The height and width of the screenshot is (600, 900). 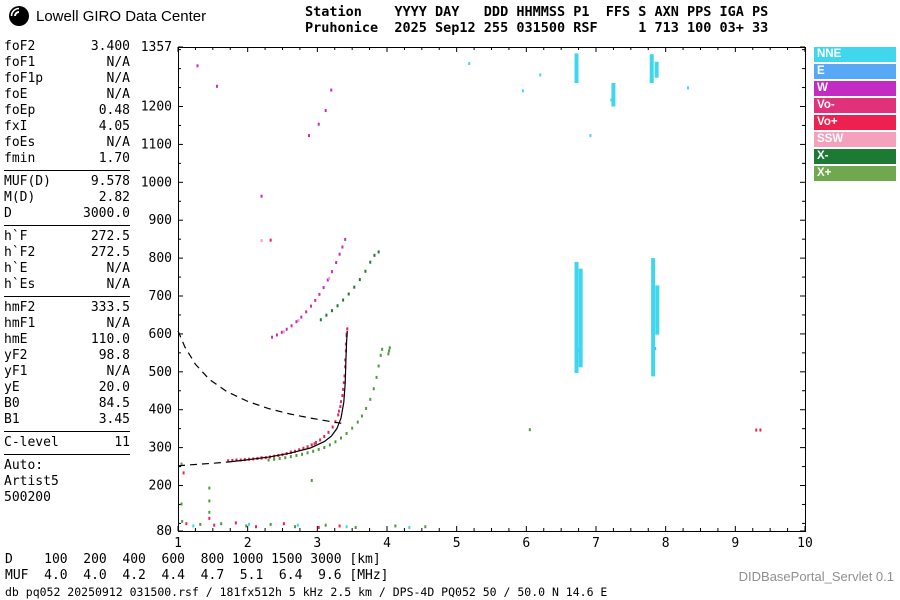 What do you see at coordinates (20, 110) in the screenshot?
I see `parameter-label: foEp` at bounding box center [20, 110].